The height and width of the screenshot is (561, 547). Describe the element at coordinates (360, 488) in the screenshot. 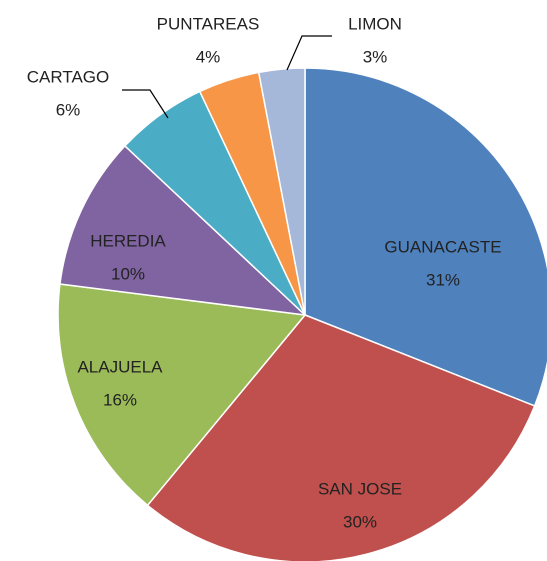

I see `category-label: SAN JOSE` at that location.